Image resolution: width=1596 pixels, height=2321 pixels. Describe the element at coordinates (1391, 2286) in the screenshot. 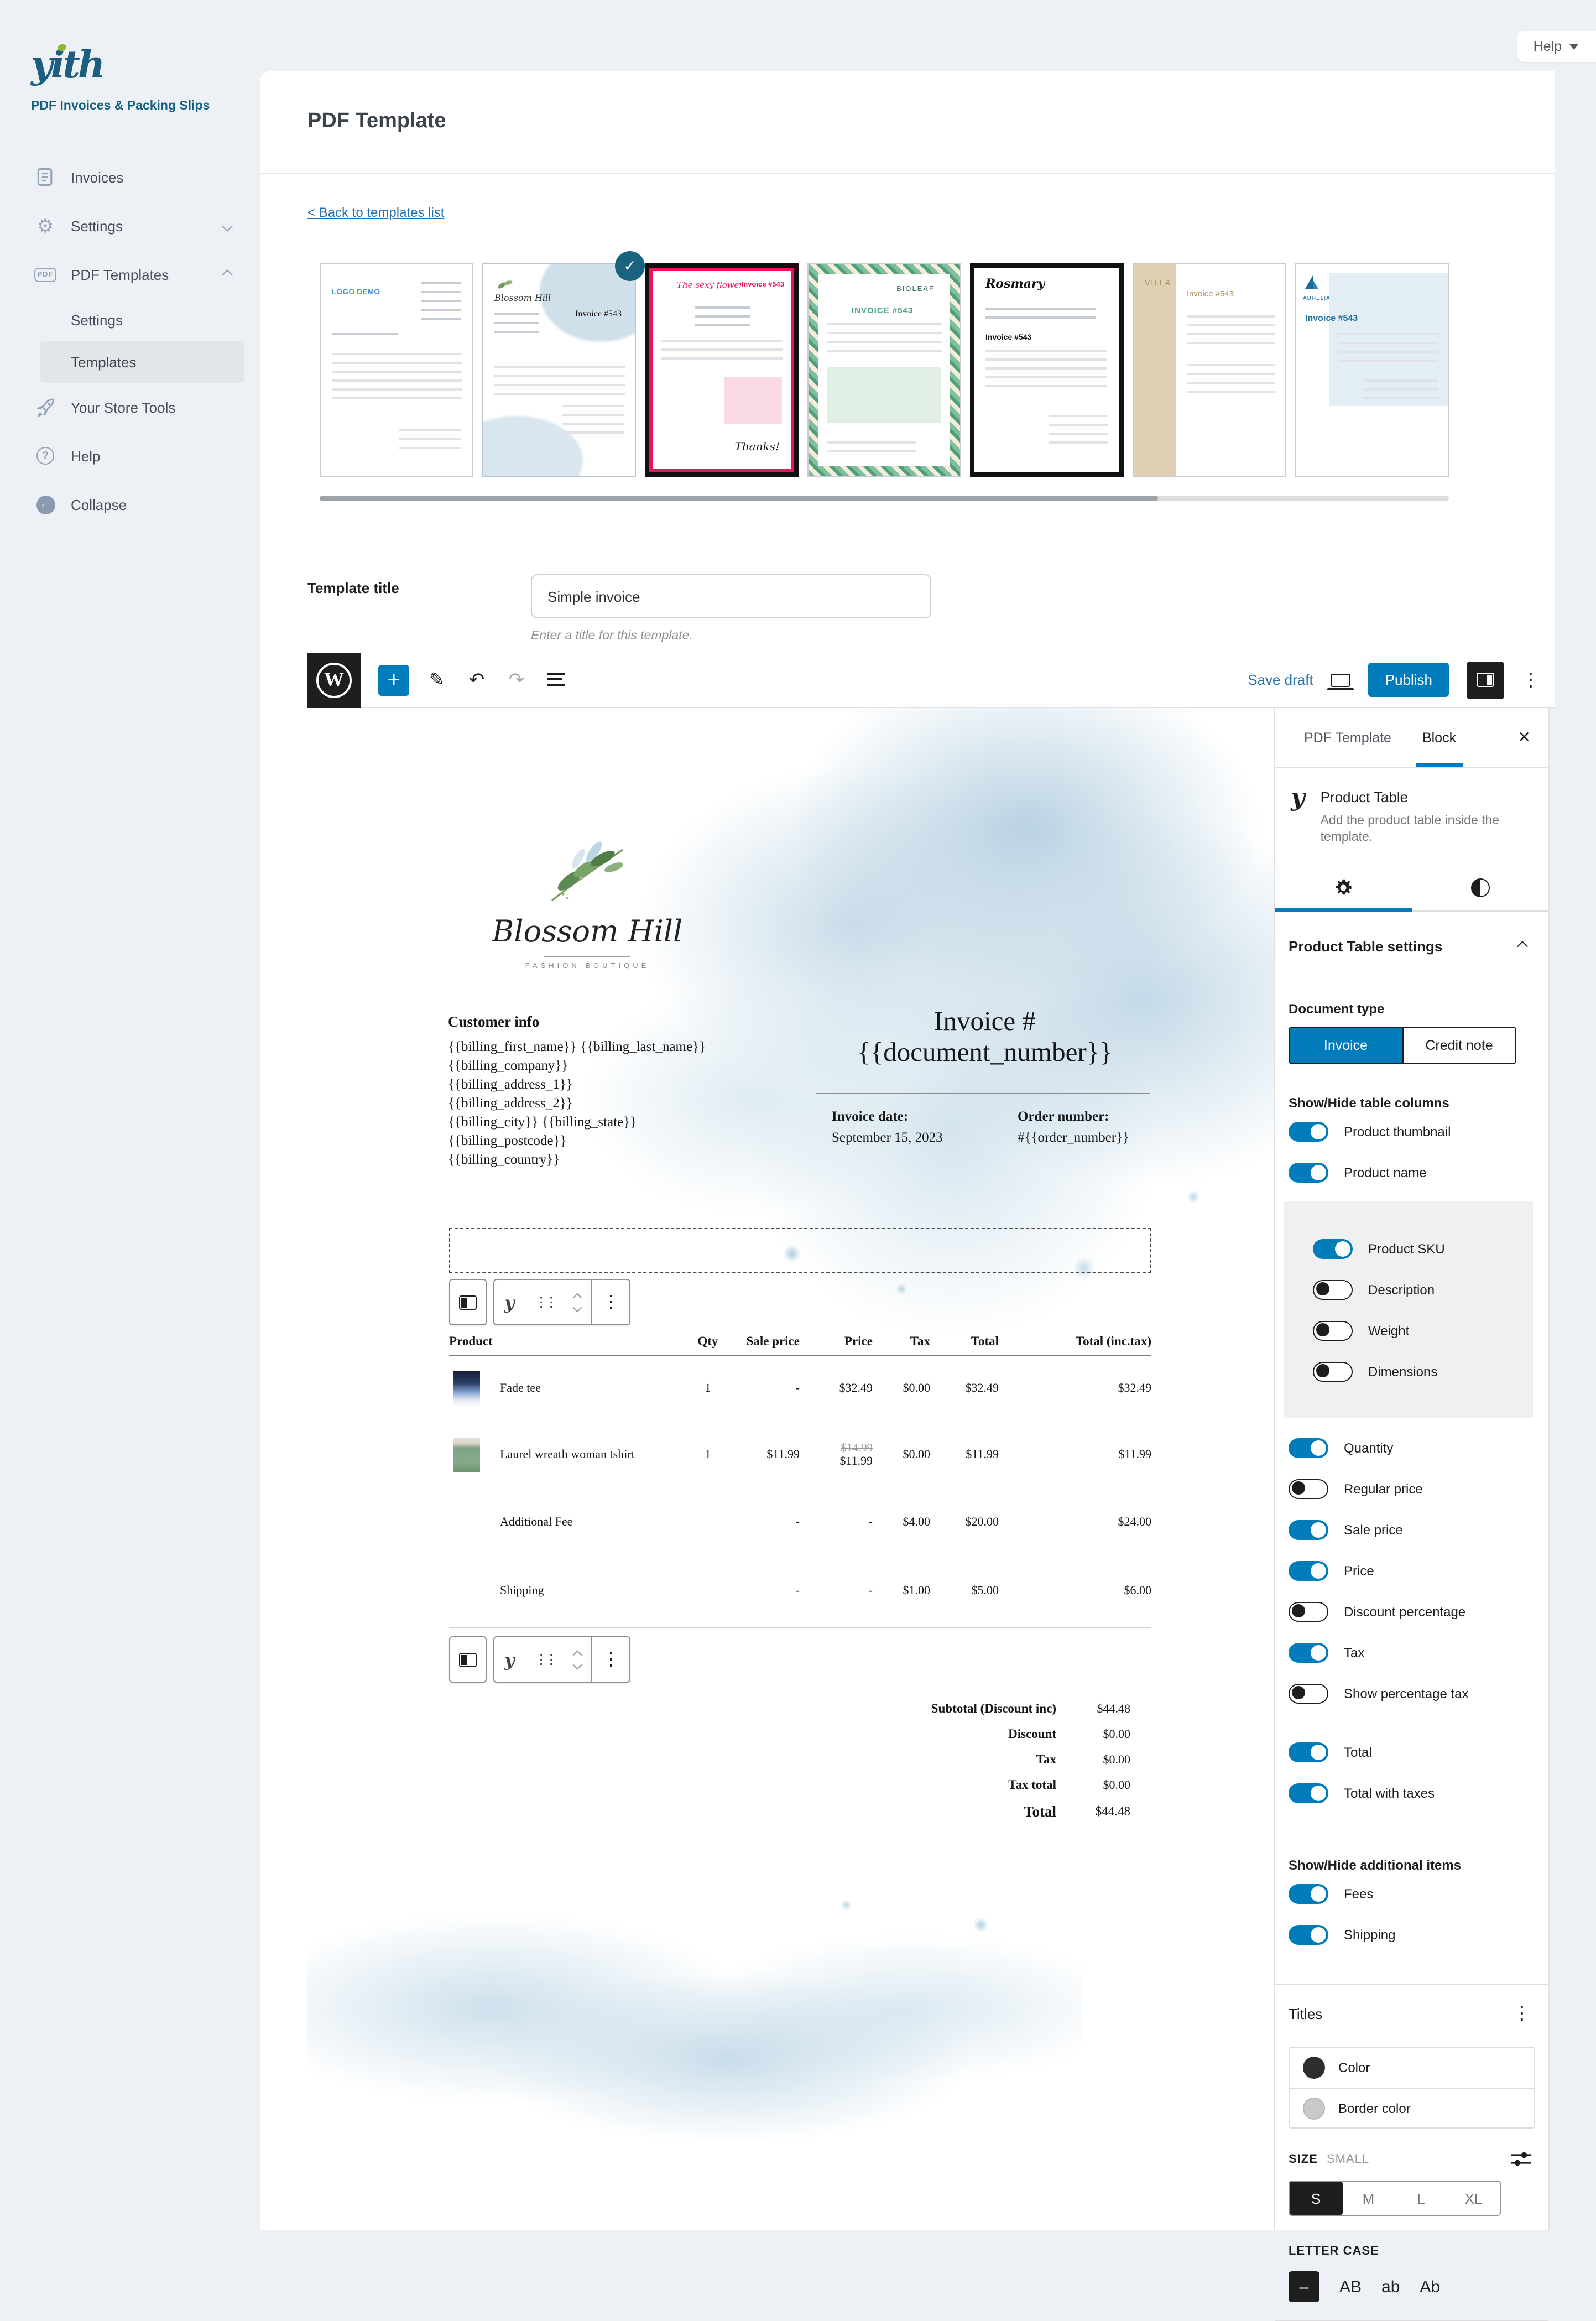

I see `letter-case-button-ab: ab` at that location.